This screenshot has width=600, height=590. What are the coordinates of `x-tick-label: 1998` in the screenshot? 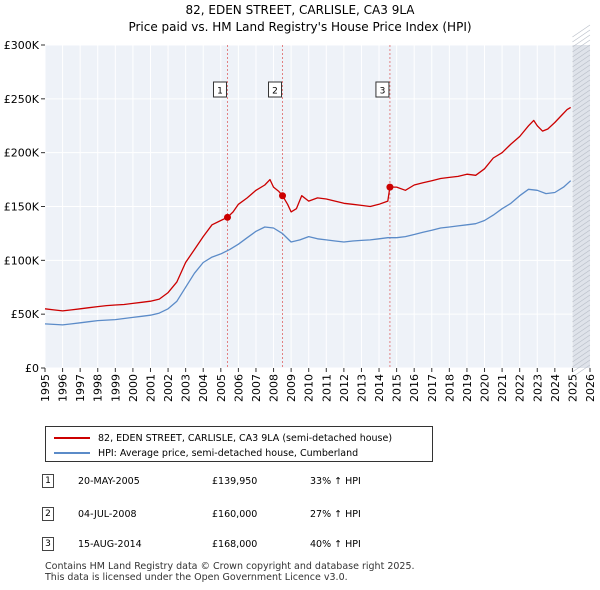 It's located at (98, 388).